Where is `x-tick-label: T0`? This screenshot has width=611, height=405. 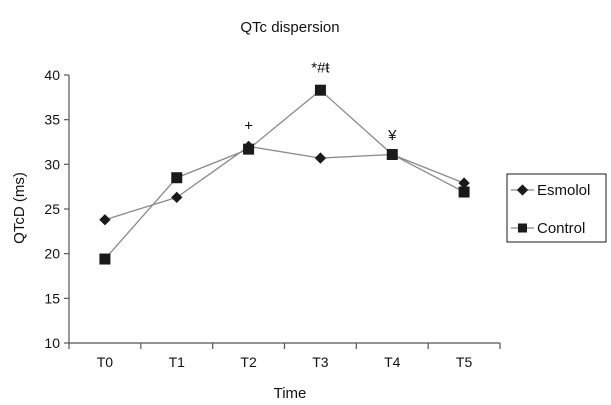 x-tick-label: T0 is located at coordinates (105, 362).